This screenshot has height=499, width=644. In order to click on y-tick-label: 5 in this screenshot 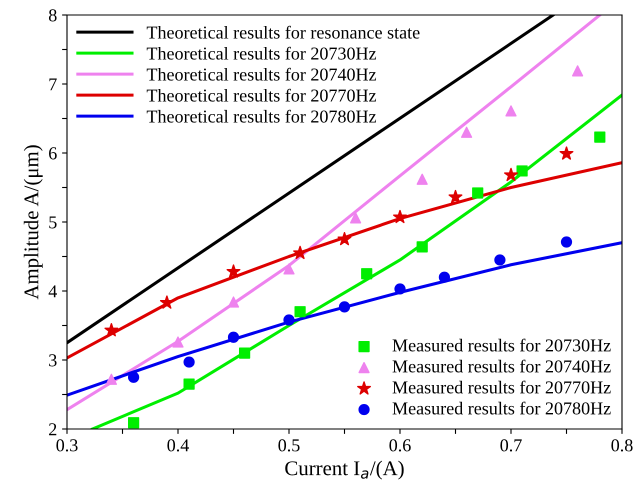, I will do `click(53, 222)`.